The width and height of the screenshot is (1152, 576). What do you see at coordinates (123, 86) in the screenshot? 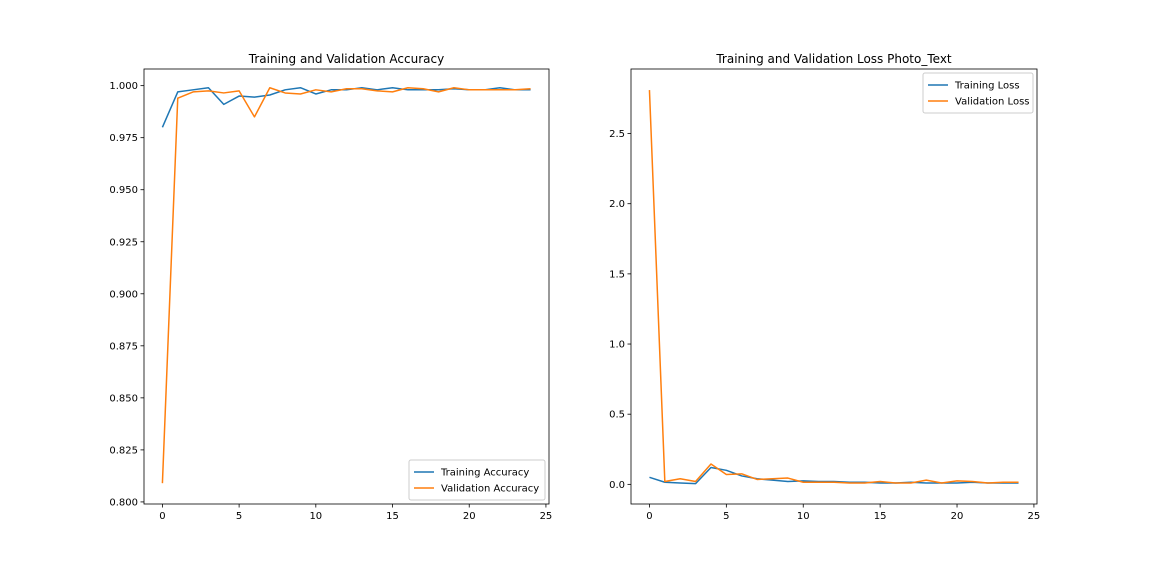
I see `y-tick-label: 1.000` at bounding box center [123, 86].